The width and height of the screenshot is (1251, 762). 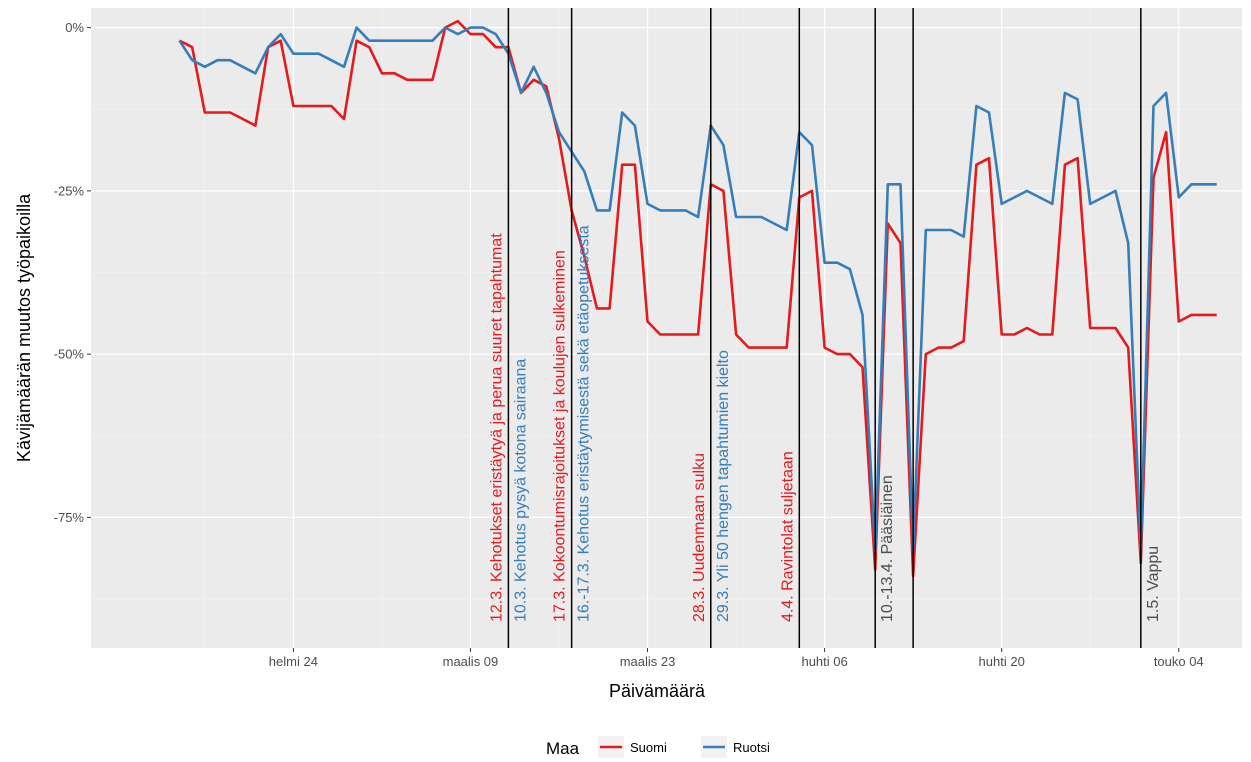 What do you see at coordinates (69, 517) in the screenshot?
I see `y-tick-label: -75%` at bounding box center [69, 517].